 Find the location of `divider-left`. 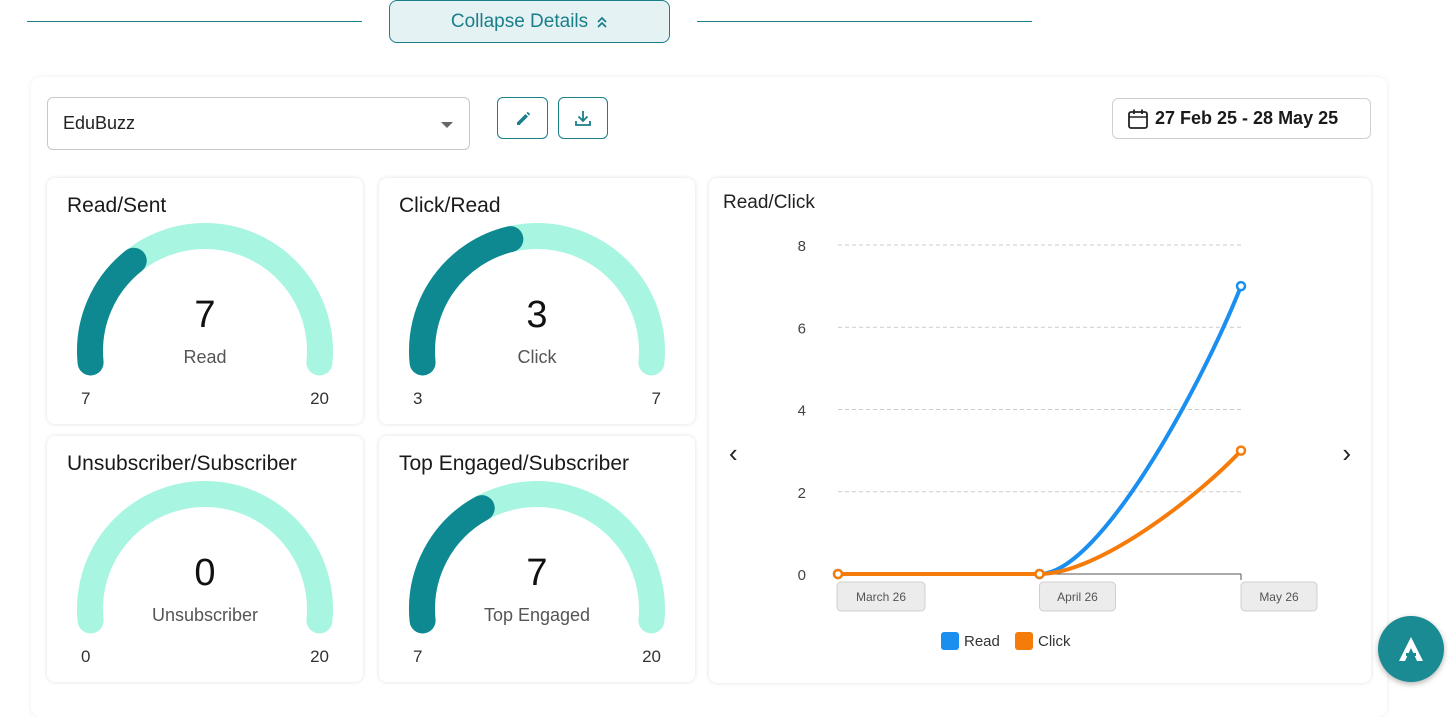

divider-left is located at coordinates (194, 21).